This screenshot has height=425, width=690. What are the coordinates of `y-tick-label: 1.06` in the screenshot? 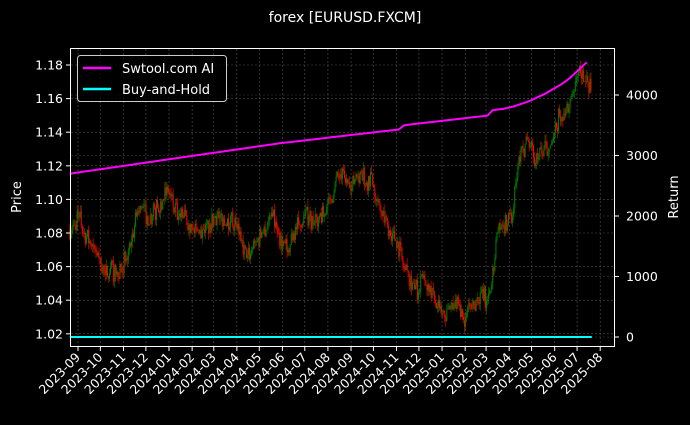 It's located at (49, 266).